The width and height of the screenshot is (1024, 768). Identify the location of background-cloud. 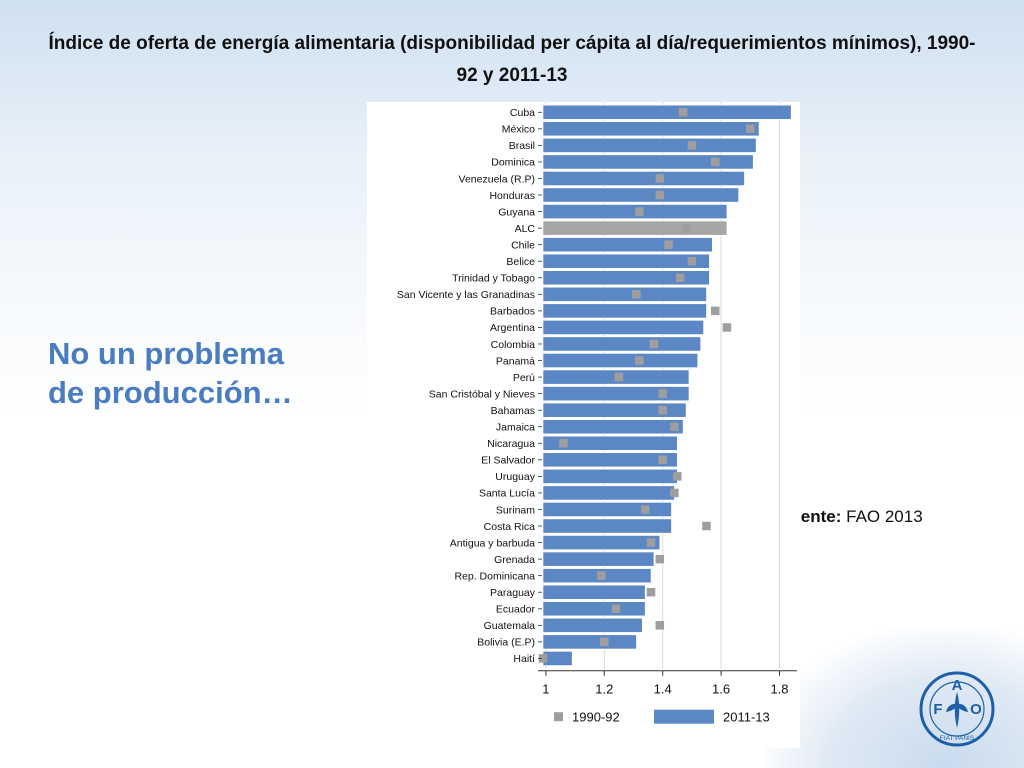
(894, 698).